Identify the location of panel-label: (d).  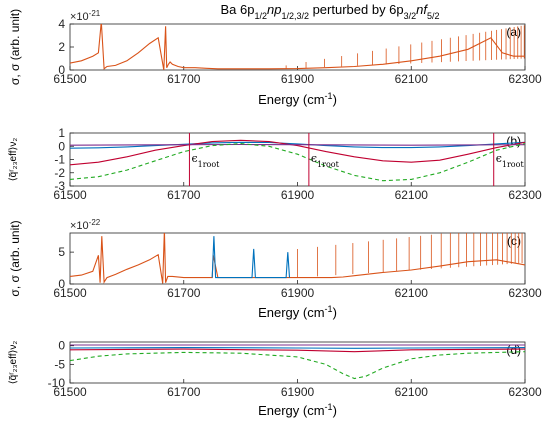
(513, 350).